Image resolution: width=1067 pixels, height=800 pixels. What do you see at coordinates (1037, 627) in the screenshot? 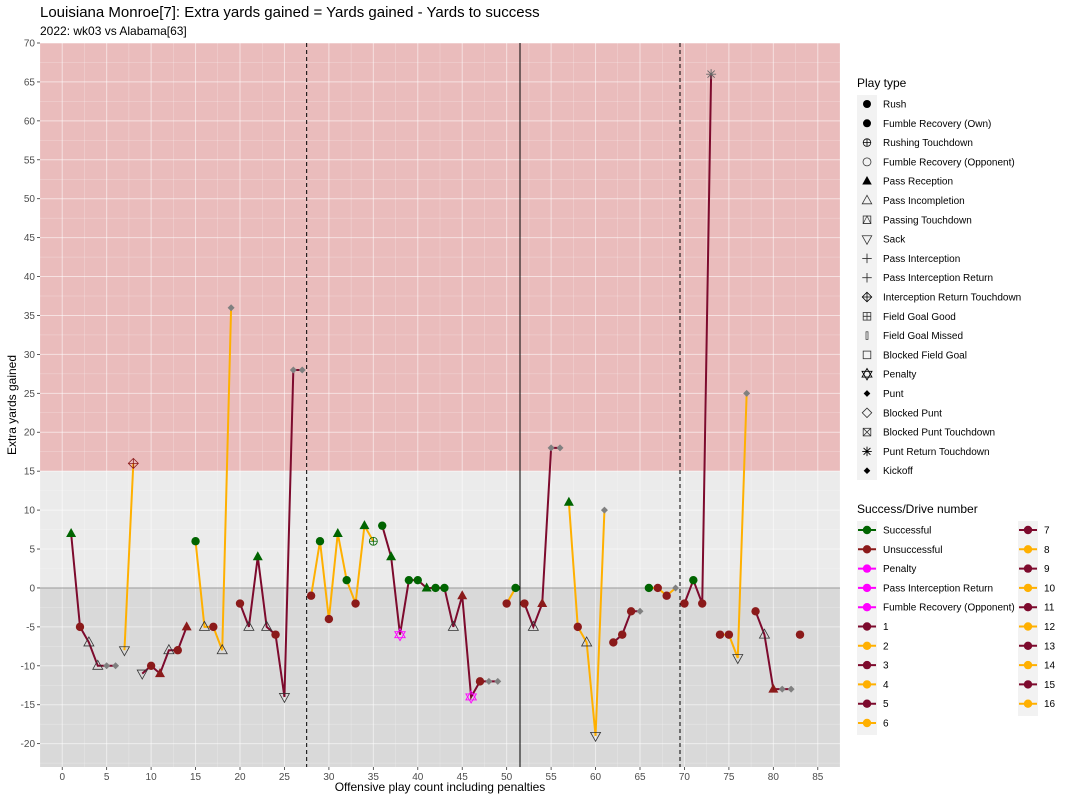
I see `legend-item: 12` at bounding box center [1037, 627].